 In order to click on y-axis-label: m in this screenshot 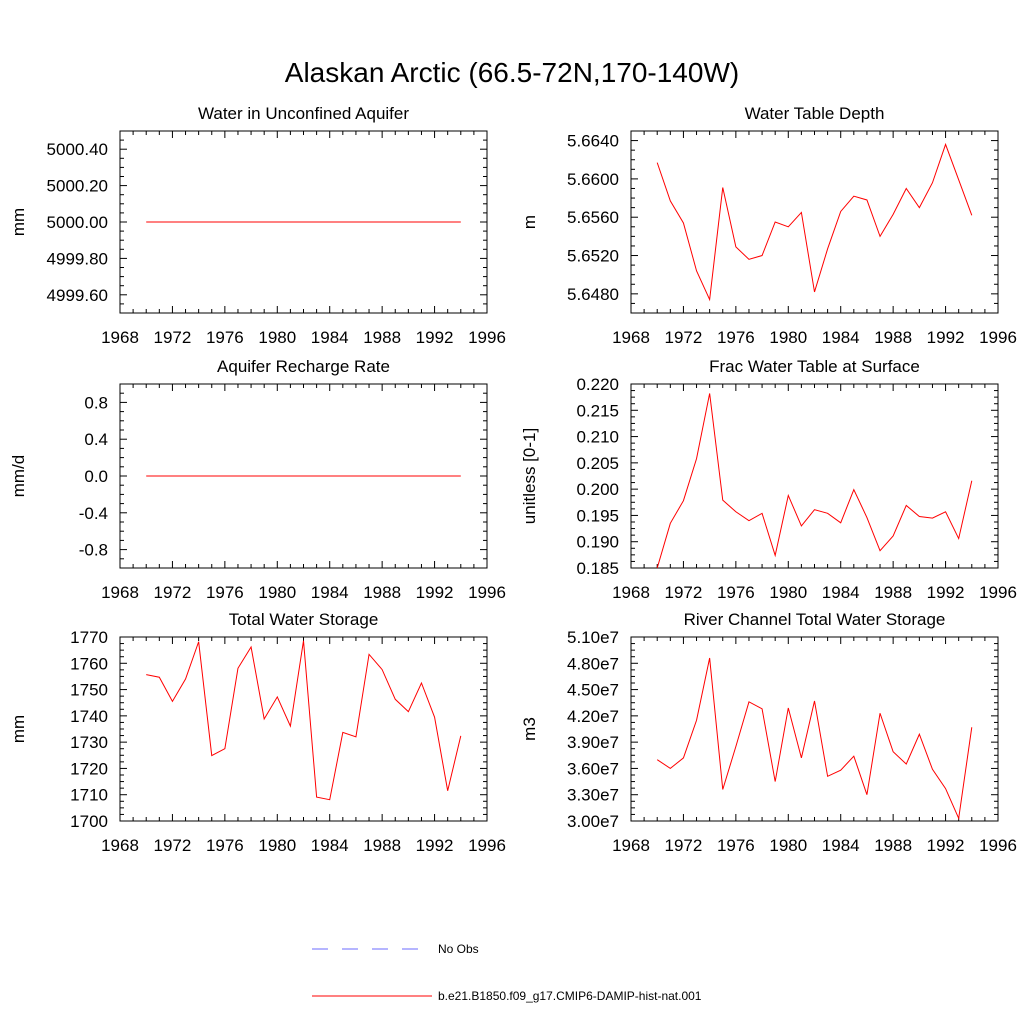, I will do `click(529, 222)`.